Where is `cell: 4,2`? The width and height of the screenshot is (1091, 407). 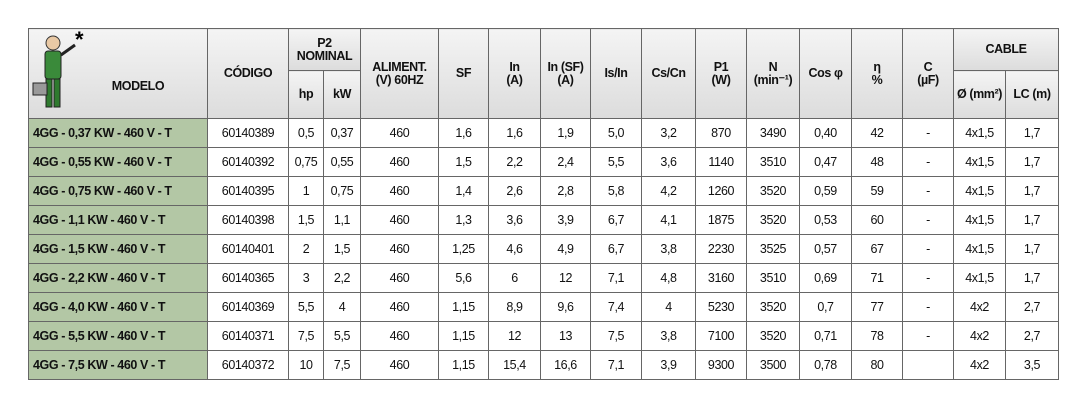 cell: 4,2 is located at coordinates (668, 191).